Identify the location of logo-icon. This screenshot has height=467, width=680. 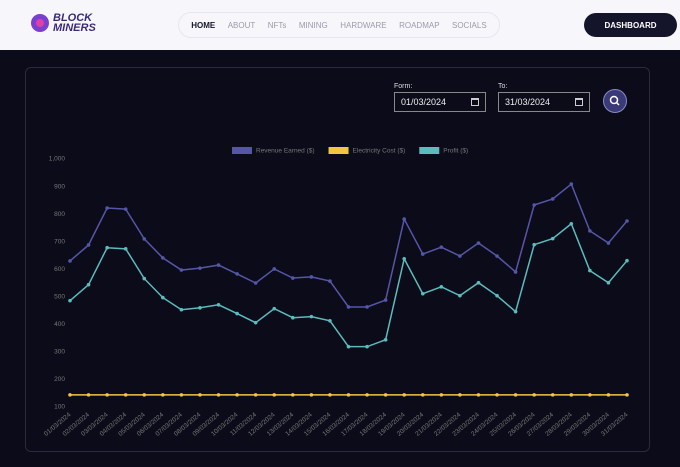
(40, 23).